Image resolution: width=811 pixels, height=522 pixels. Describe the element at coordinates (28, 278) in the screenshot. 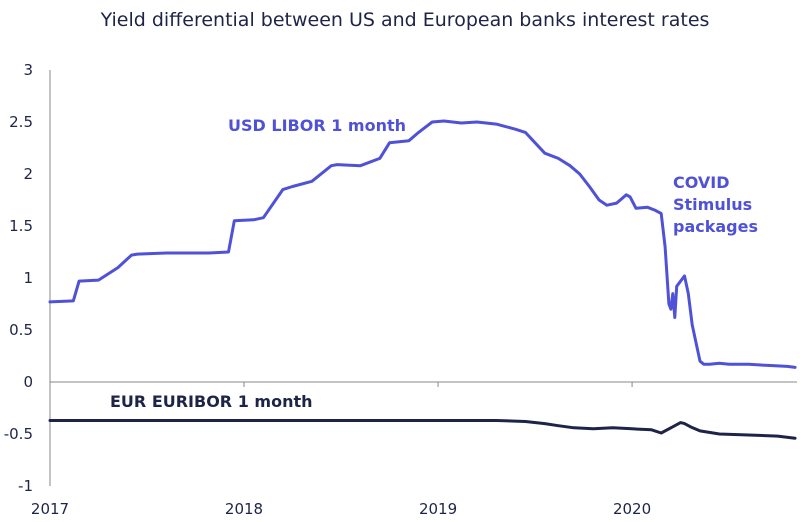

I see `y-tick-label: 1` at that location.